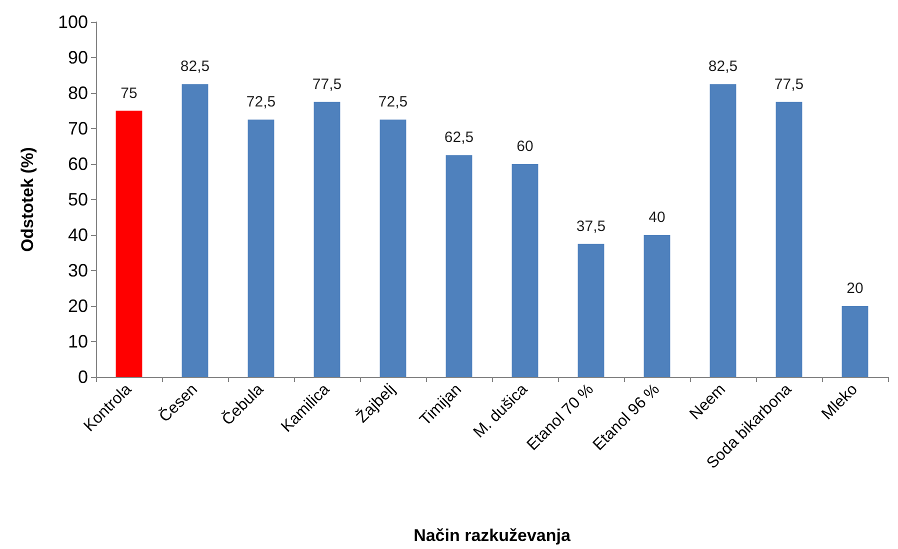  I want to click on data-label: 37,5, so click(591, 226).